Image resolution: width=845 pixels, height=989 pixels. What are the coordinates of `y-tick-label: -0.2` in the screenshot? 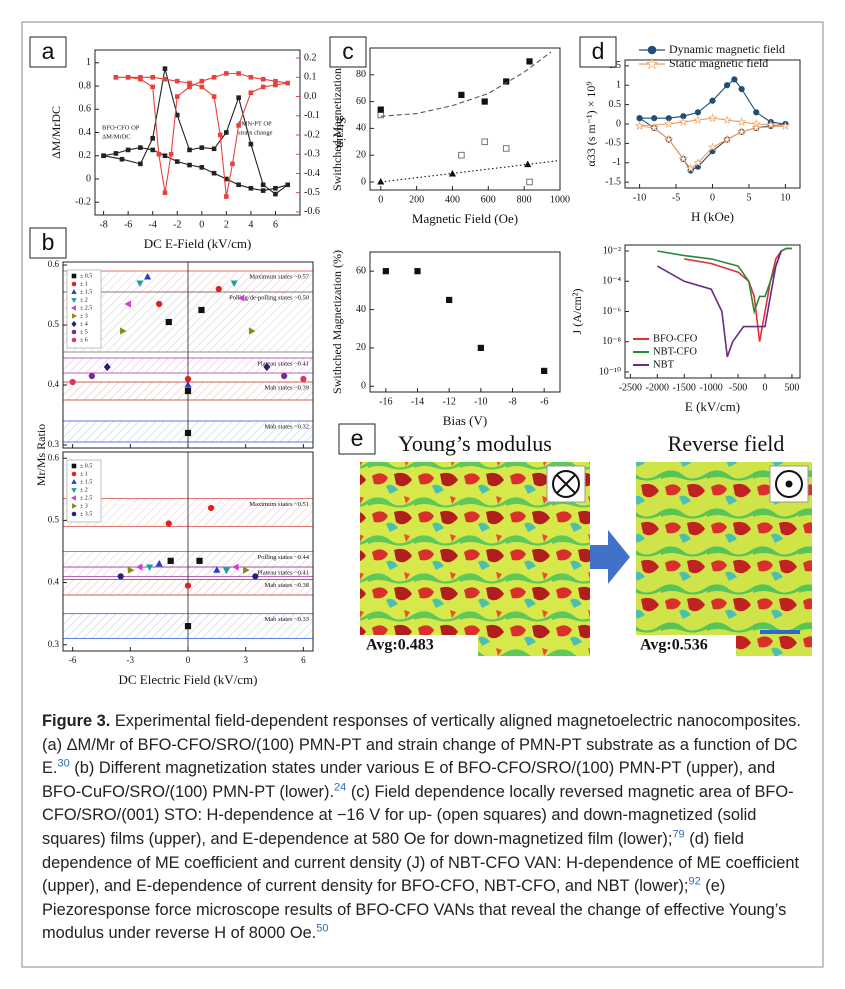 It's located at (83, 202).